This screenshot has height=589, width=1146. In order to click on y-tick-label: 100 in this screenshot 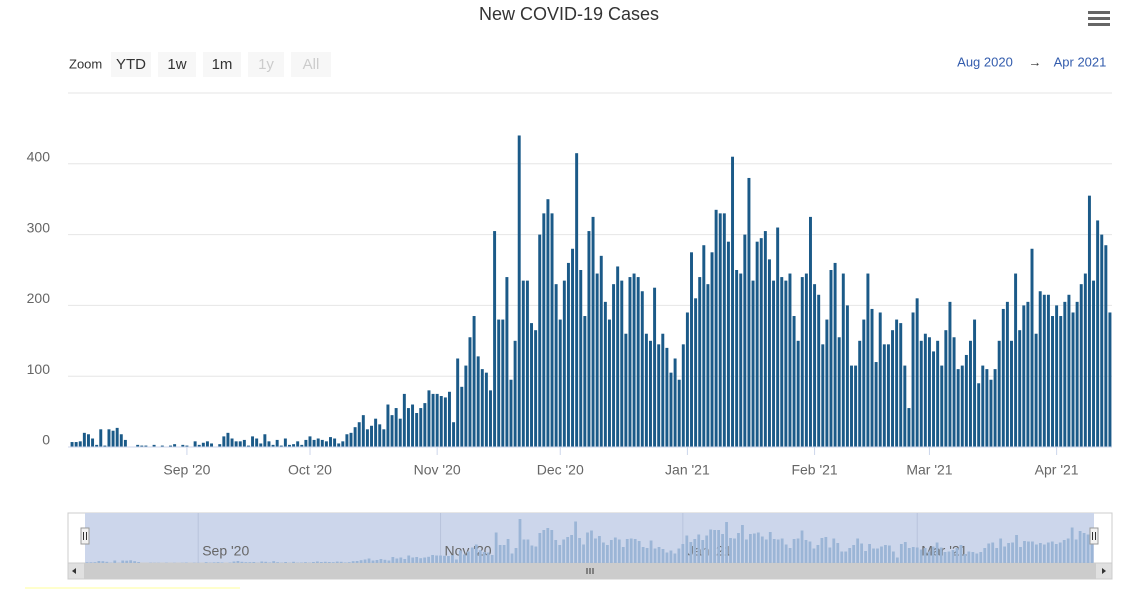, I will do `click(39, 369)`.